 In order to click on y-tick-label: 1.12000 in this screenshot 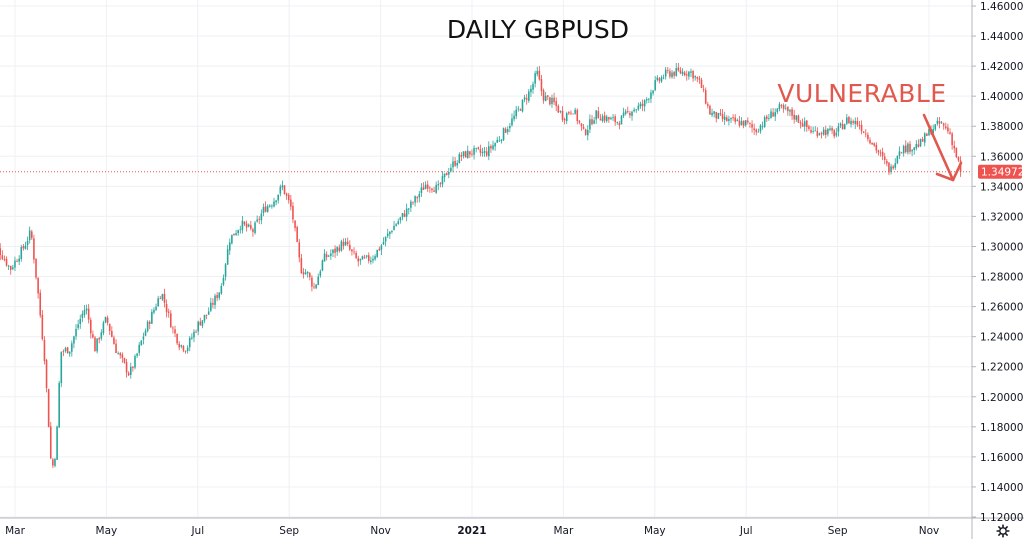, I will do `click(1001, 518)`.